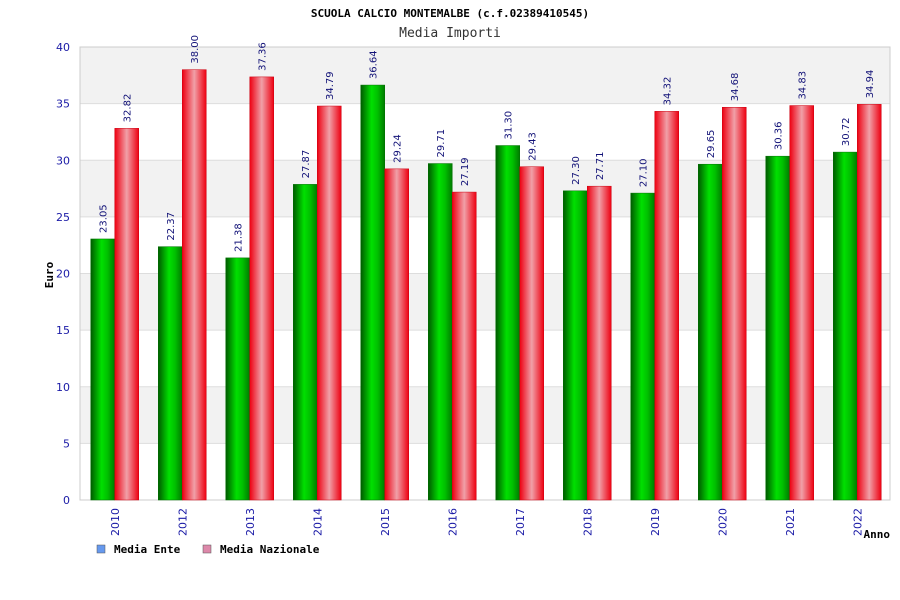  What do you see at coordinates (182, 522) in the screenshot?
I see `x-tick-label: 2012` at bounding box center [182, 522].